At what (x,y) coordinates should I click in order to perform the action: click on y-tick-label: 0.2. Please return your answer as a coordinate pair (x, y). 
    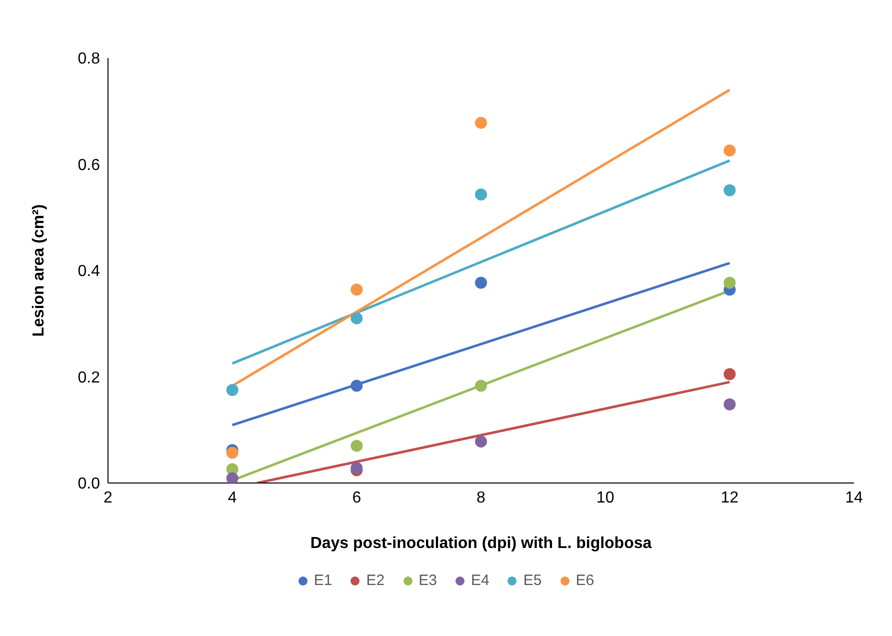
    Looking at the image, I should click on (89, 377).